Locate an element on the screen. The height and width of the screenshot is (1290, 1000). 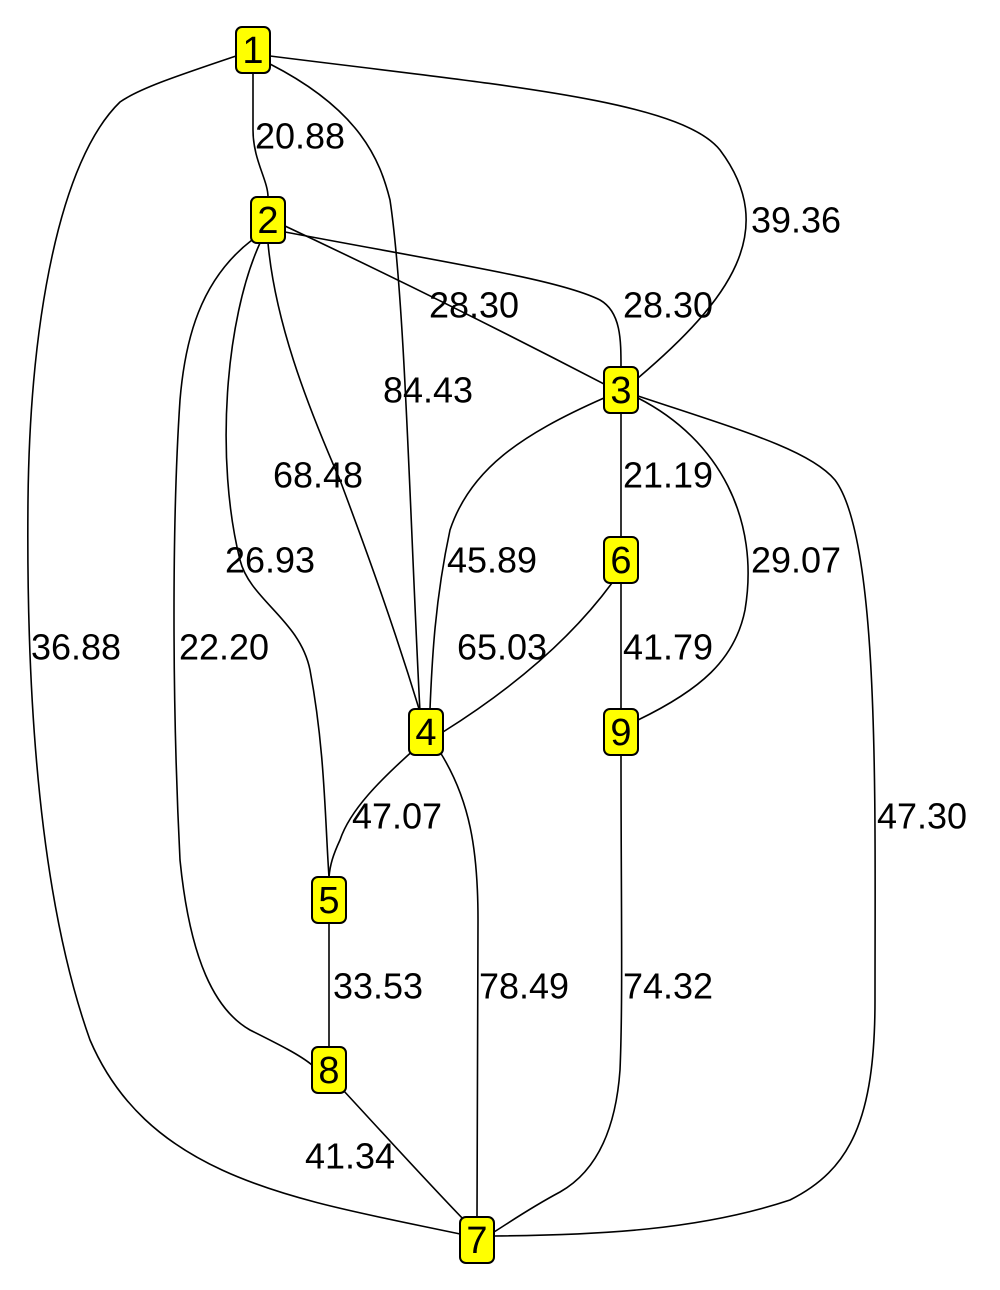
node-3: 3 is located at coordinates (621, 390).